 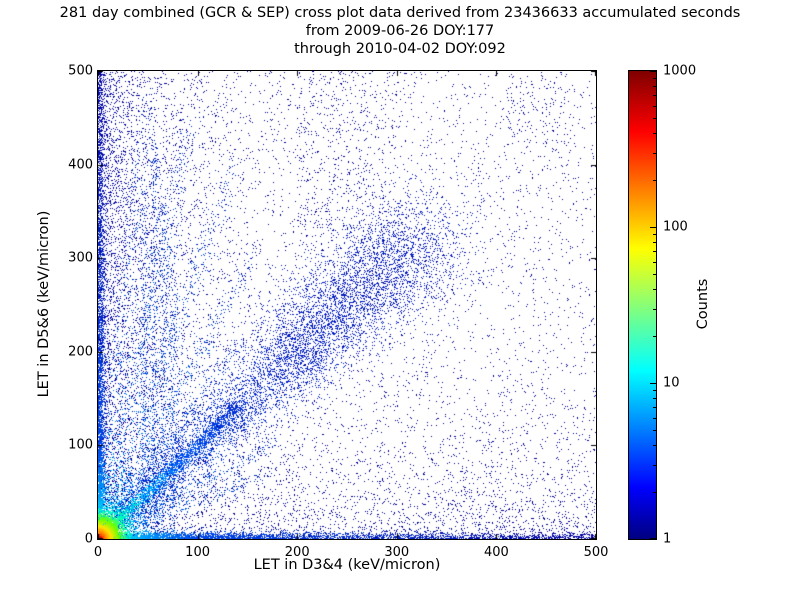 I want to click on x-tick-label: 400, so click(x=496, y=552).